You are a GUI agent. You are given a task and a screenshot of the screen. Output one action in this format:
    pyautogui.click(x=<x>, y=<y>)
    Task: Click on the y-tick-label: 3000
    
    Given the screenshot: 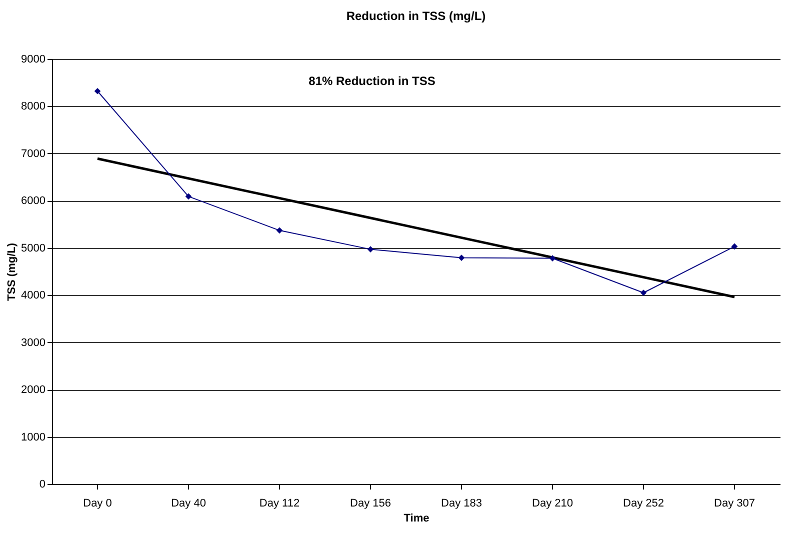 What is the action you would take?
    pyautogui.click(x=33, y=342)
    